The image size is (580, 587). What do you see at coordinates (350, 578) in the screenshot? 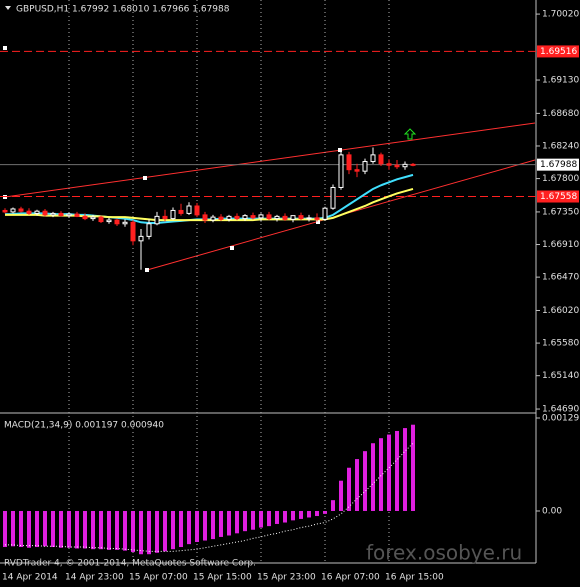
I see `x-tick-label: 16 Apr 07:00` at bounding box center [350, 578].